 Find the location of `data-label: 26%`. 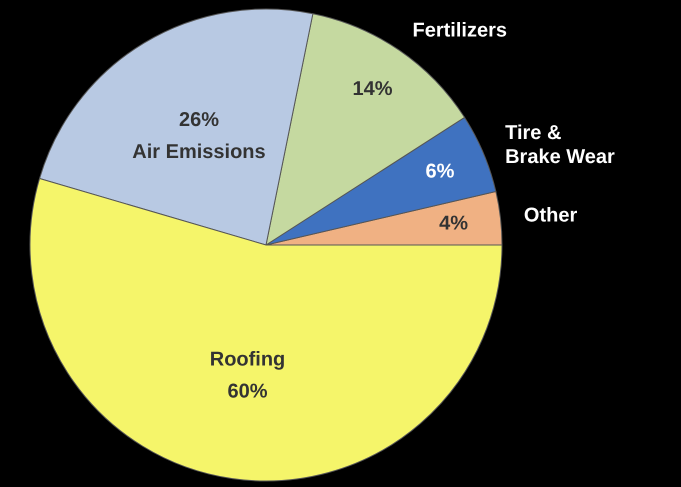

data-label: 26% is located at coordinates (199, 119).